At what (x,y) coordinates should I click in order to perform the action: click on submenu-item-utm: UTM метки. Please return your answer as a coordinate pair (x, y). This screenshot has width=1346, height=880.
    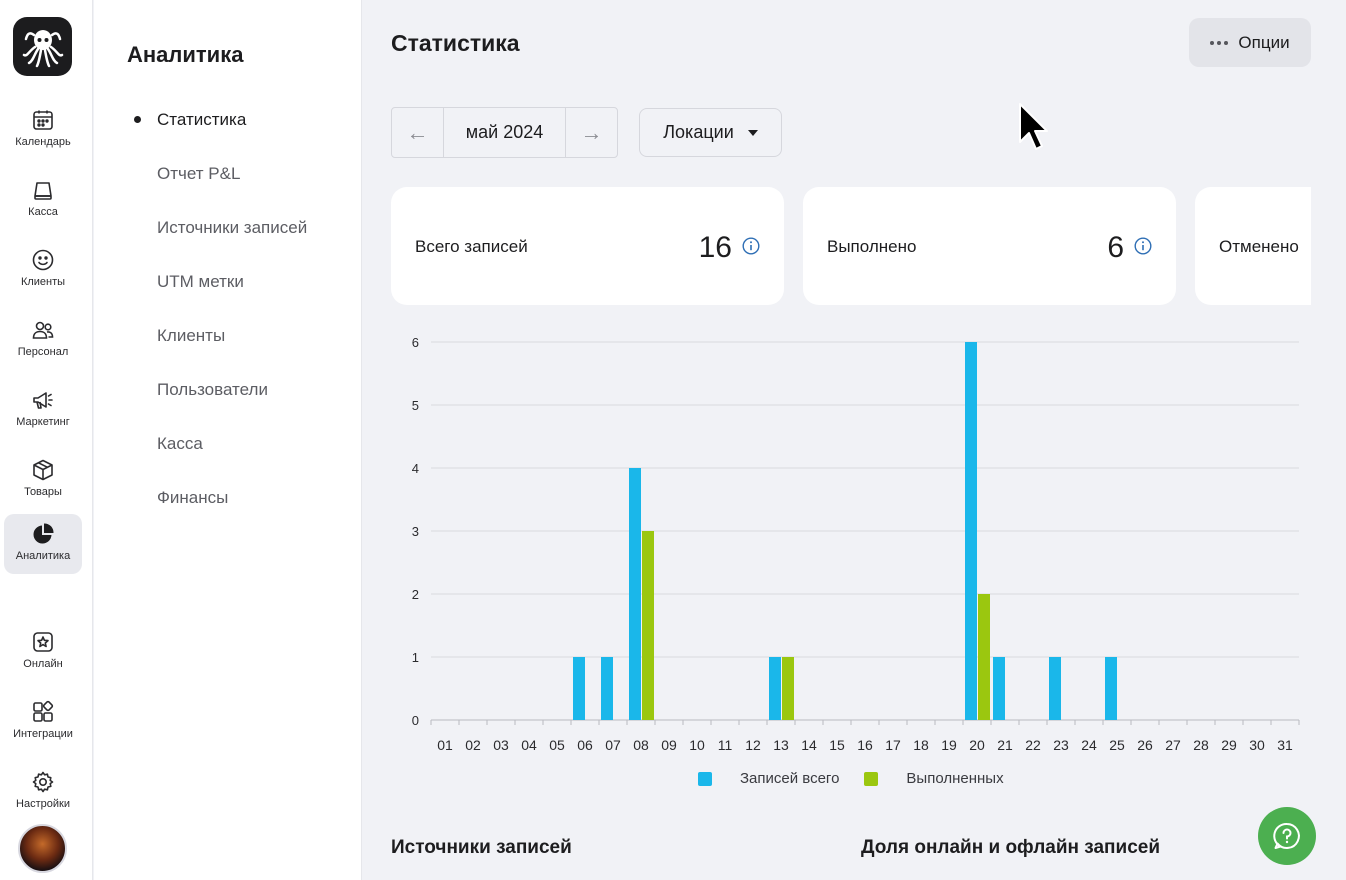
    Looking at the image, I should click on (200, 281).